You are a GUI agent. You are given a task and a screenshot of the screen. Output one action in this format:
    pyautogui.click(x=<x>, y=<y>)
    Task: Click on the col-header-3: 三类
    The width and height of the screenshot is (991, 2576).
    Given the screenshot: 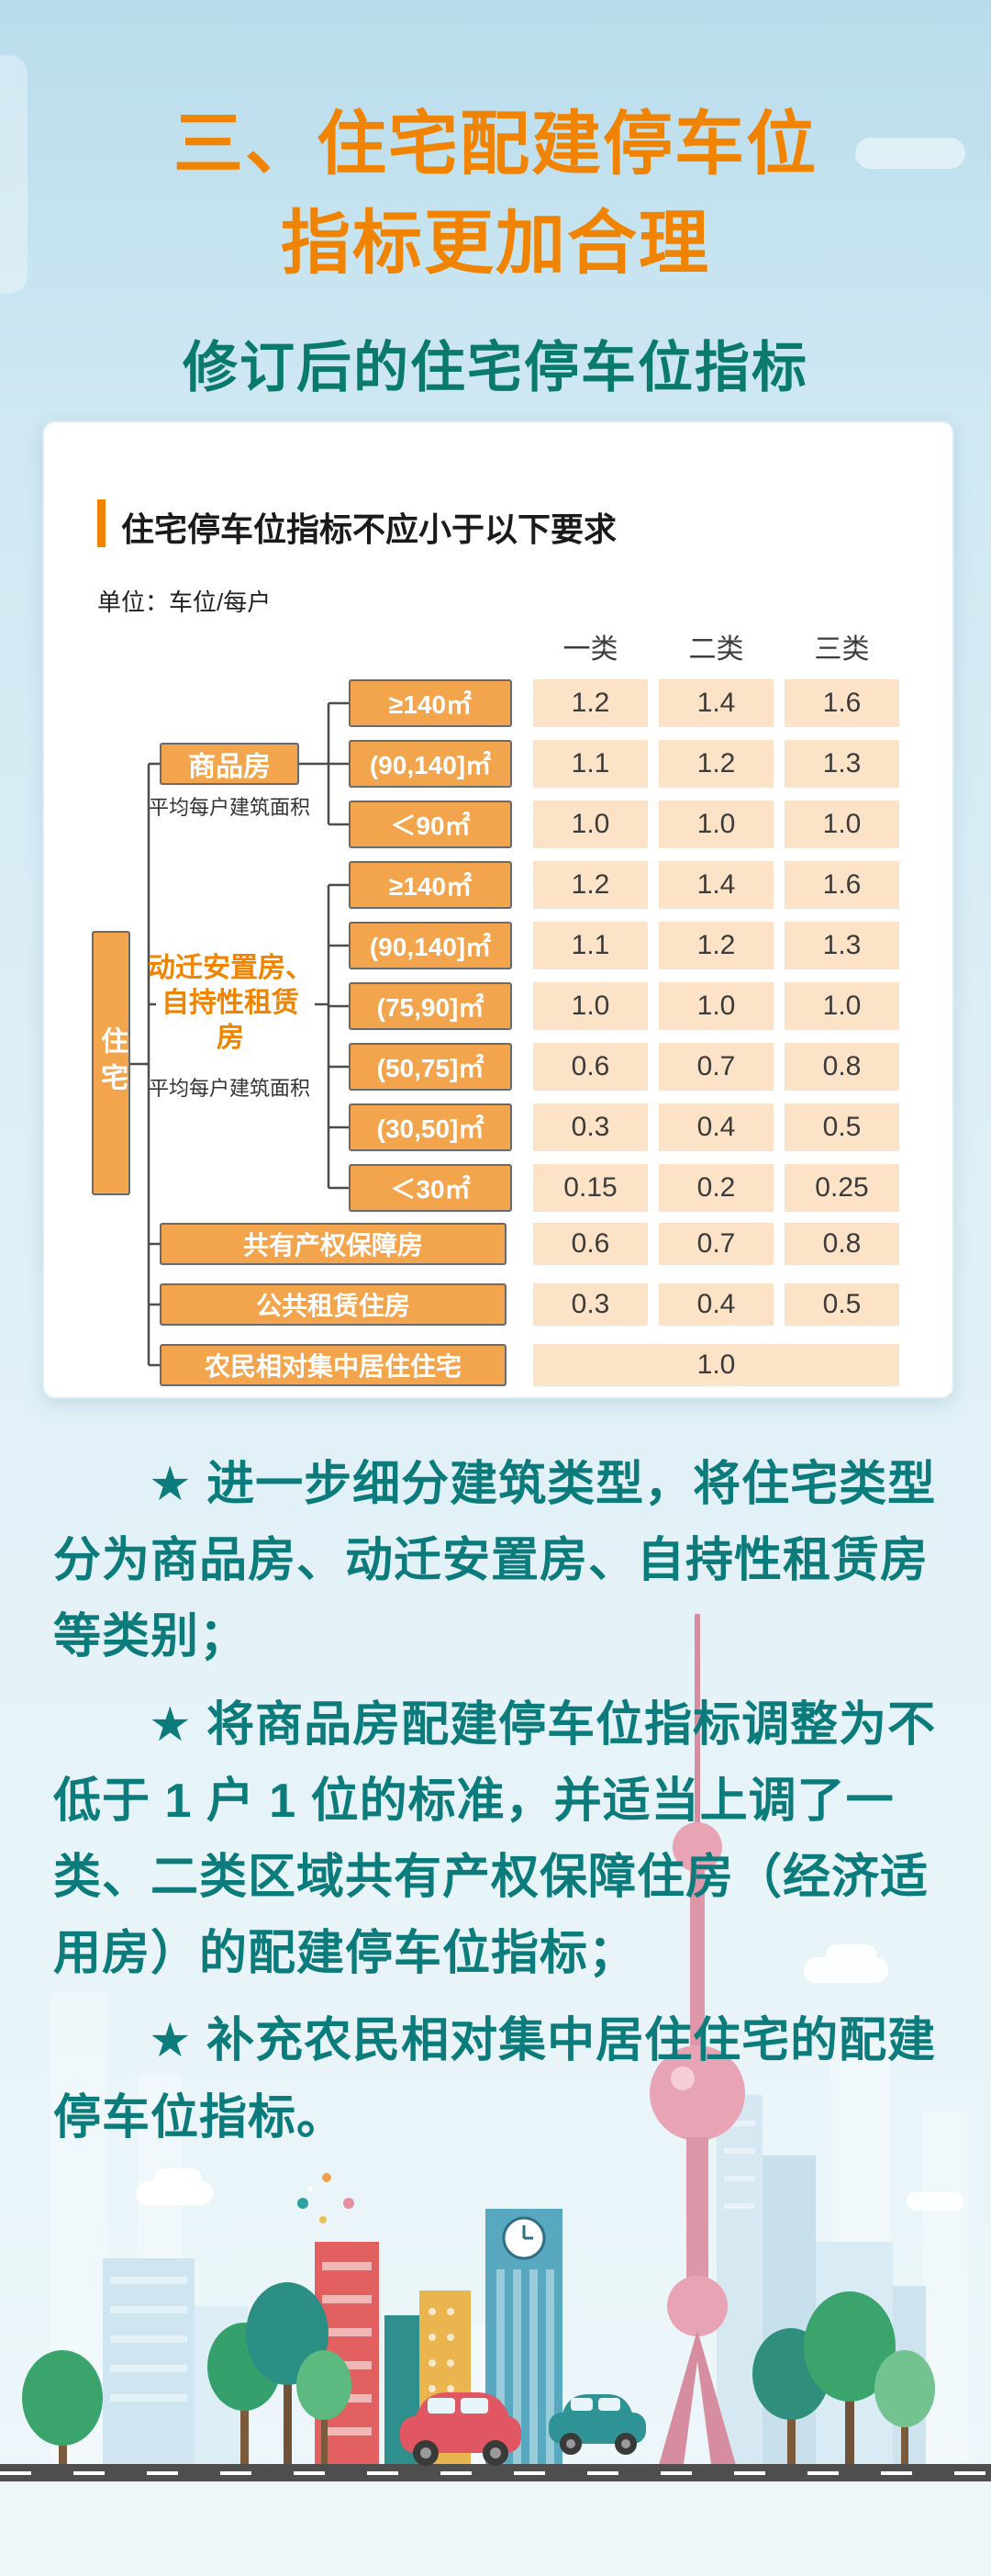 What is the action you would take?
    pyautogui.click(x=842, y=649)
    